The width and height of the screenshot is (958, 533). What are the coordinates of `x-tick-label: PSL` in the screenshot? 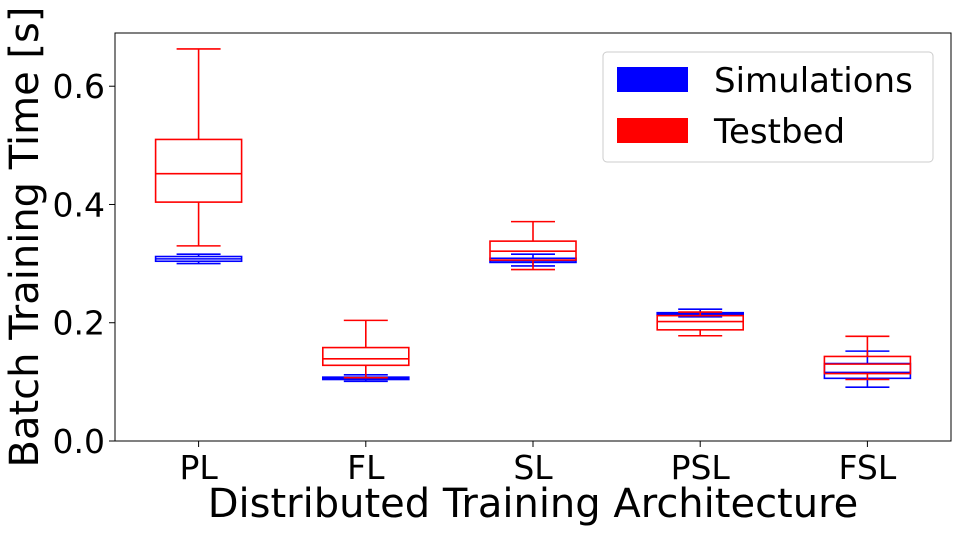 It's located at (701, 467).